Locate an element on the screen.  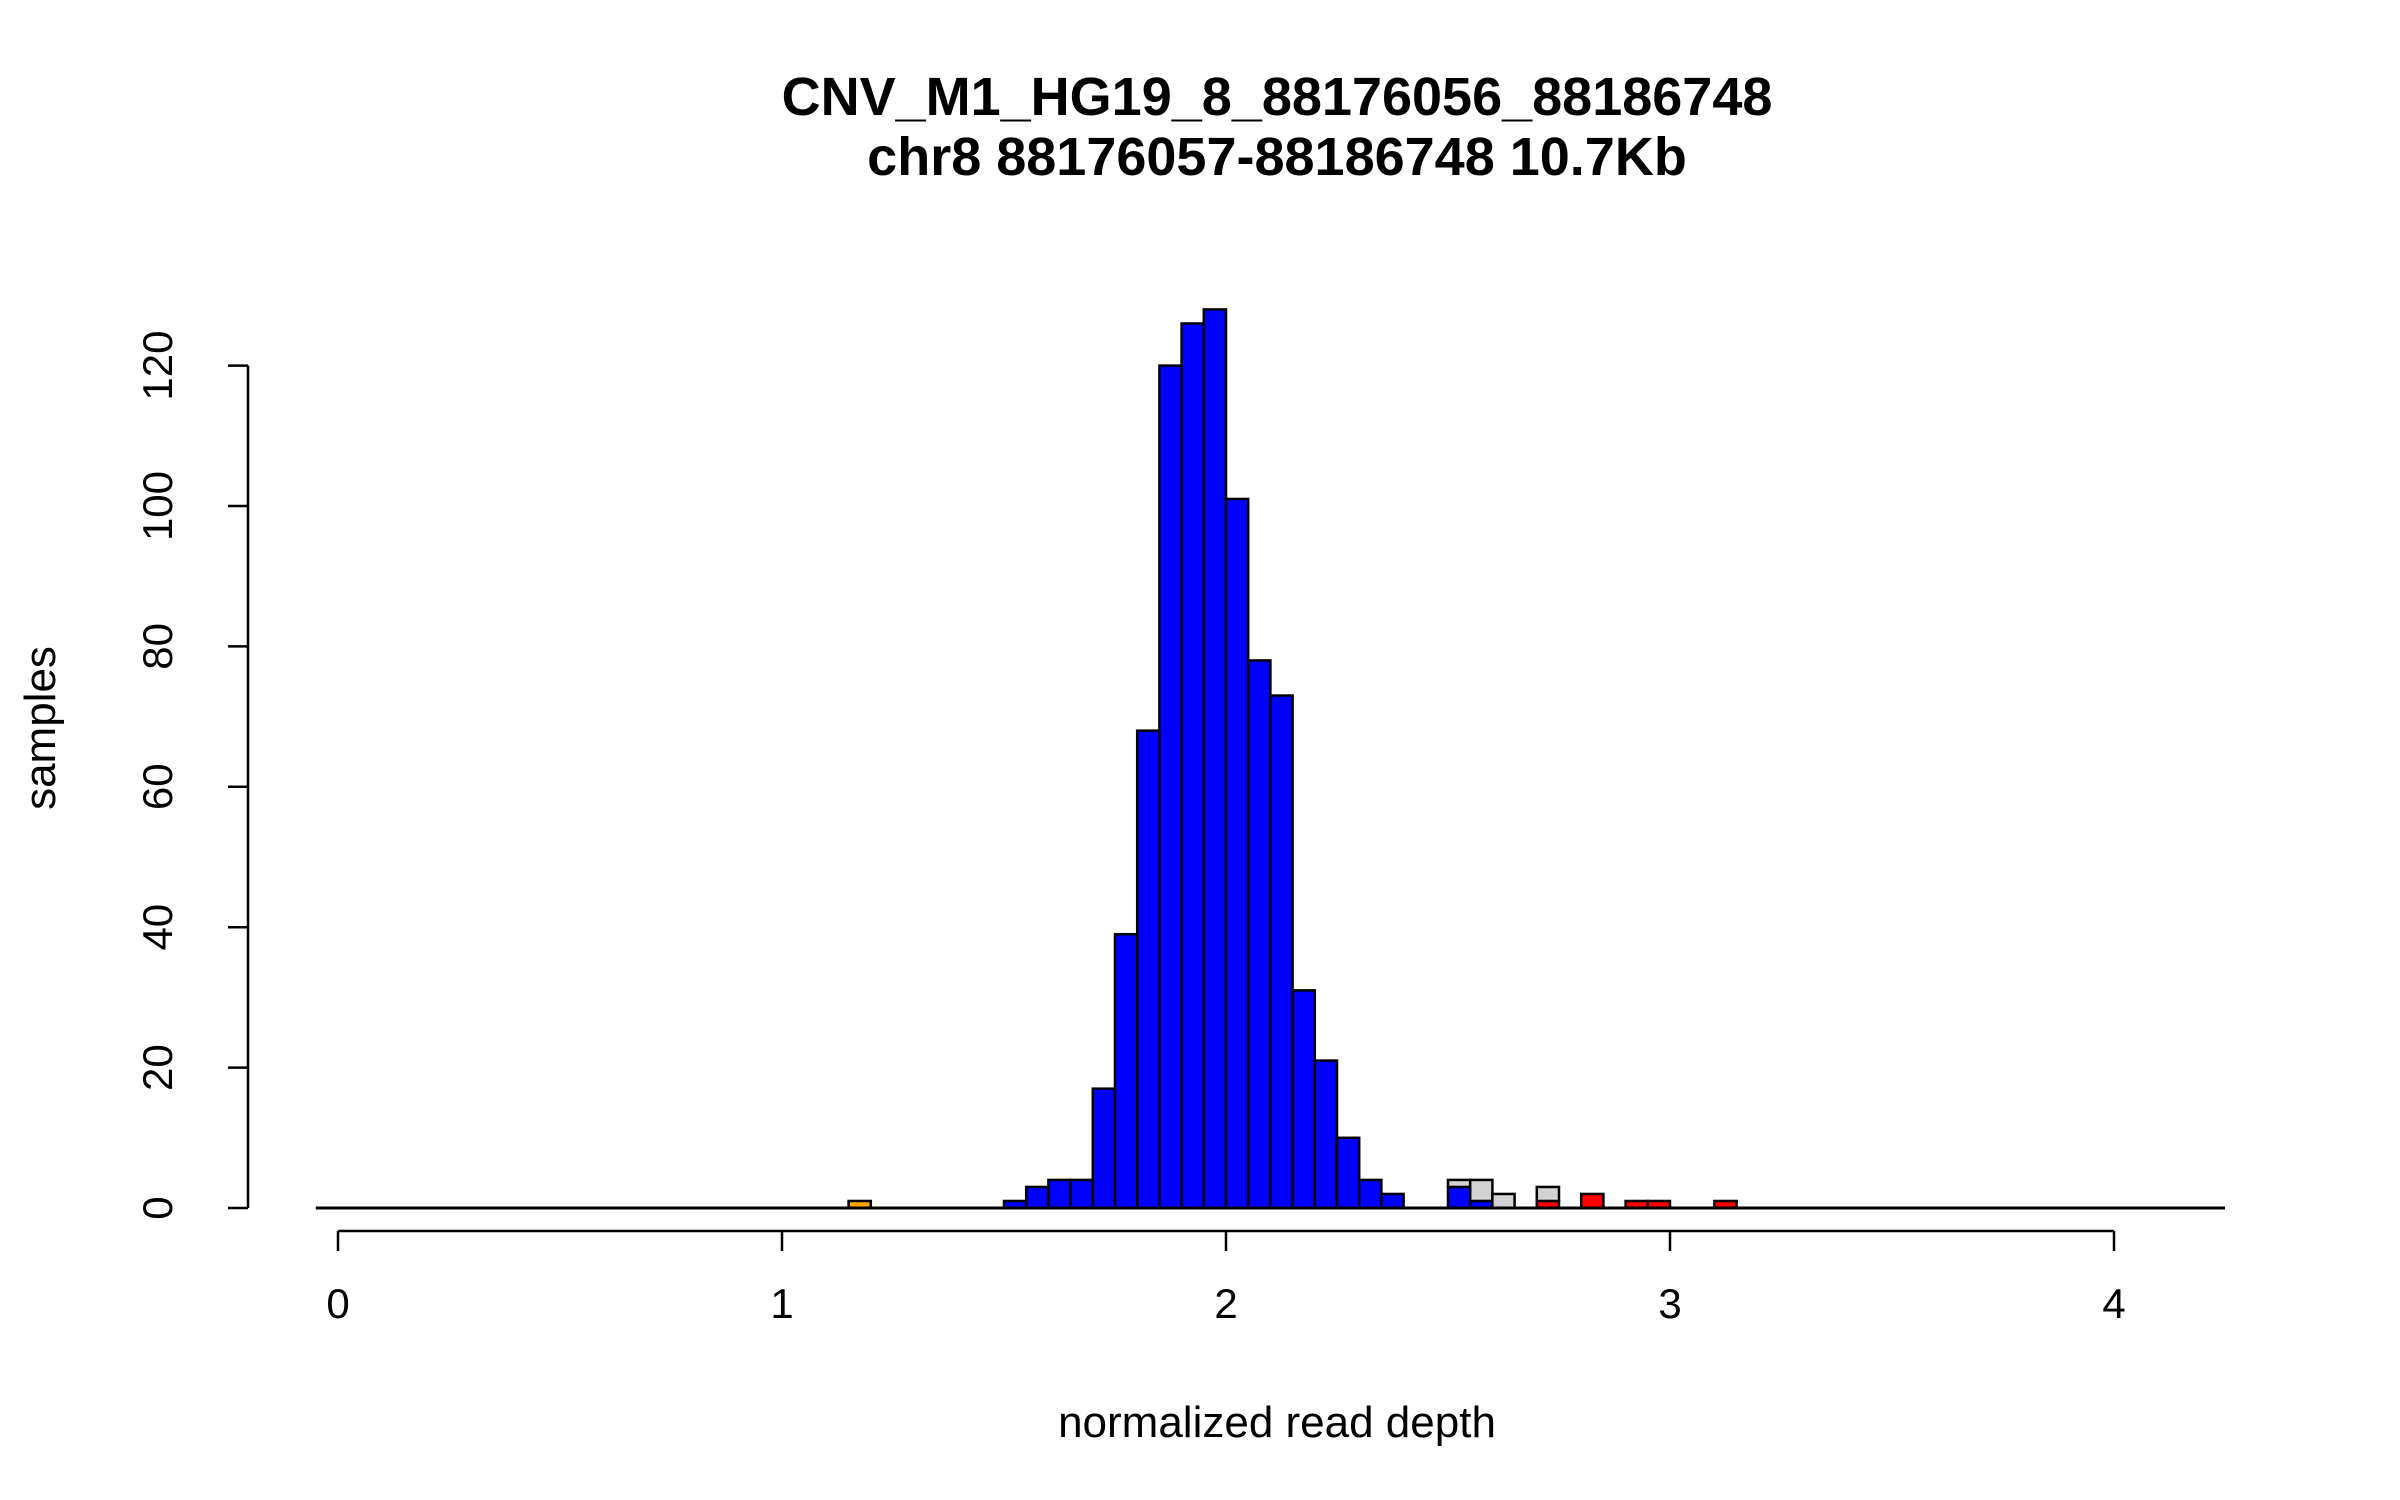
bar-copy-number-2-1.65 is located at coordinates (1082, 1194).